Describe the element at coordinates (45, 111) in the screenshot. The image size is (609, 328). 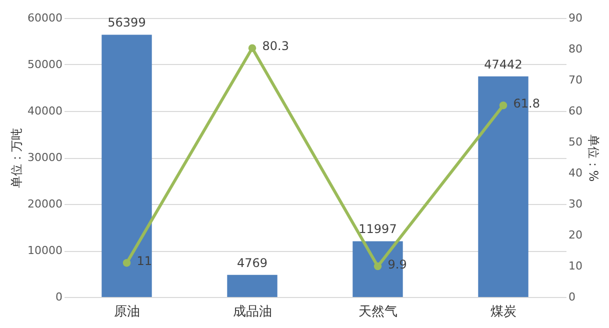
I see `y-tick-label: 40000` at that location.